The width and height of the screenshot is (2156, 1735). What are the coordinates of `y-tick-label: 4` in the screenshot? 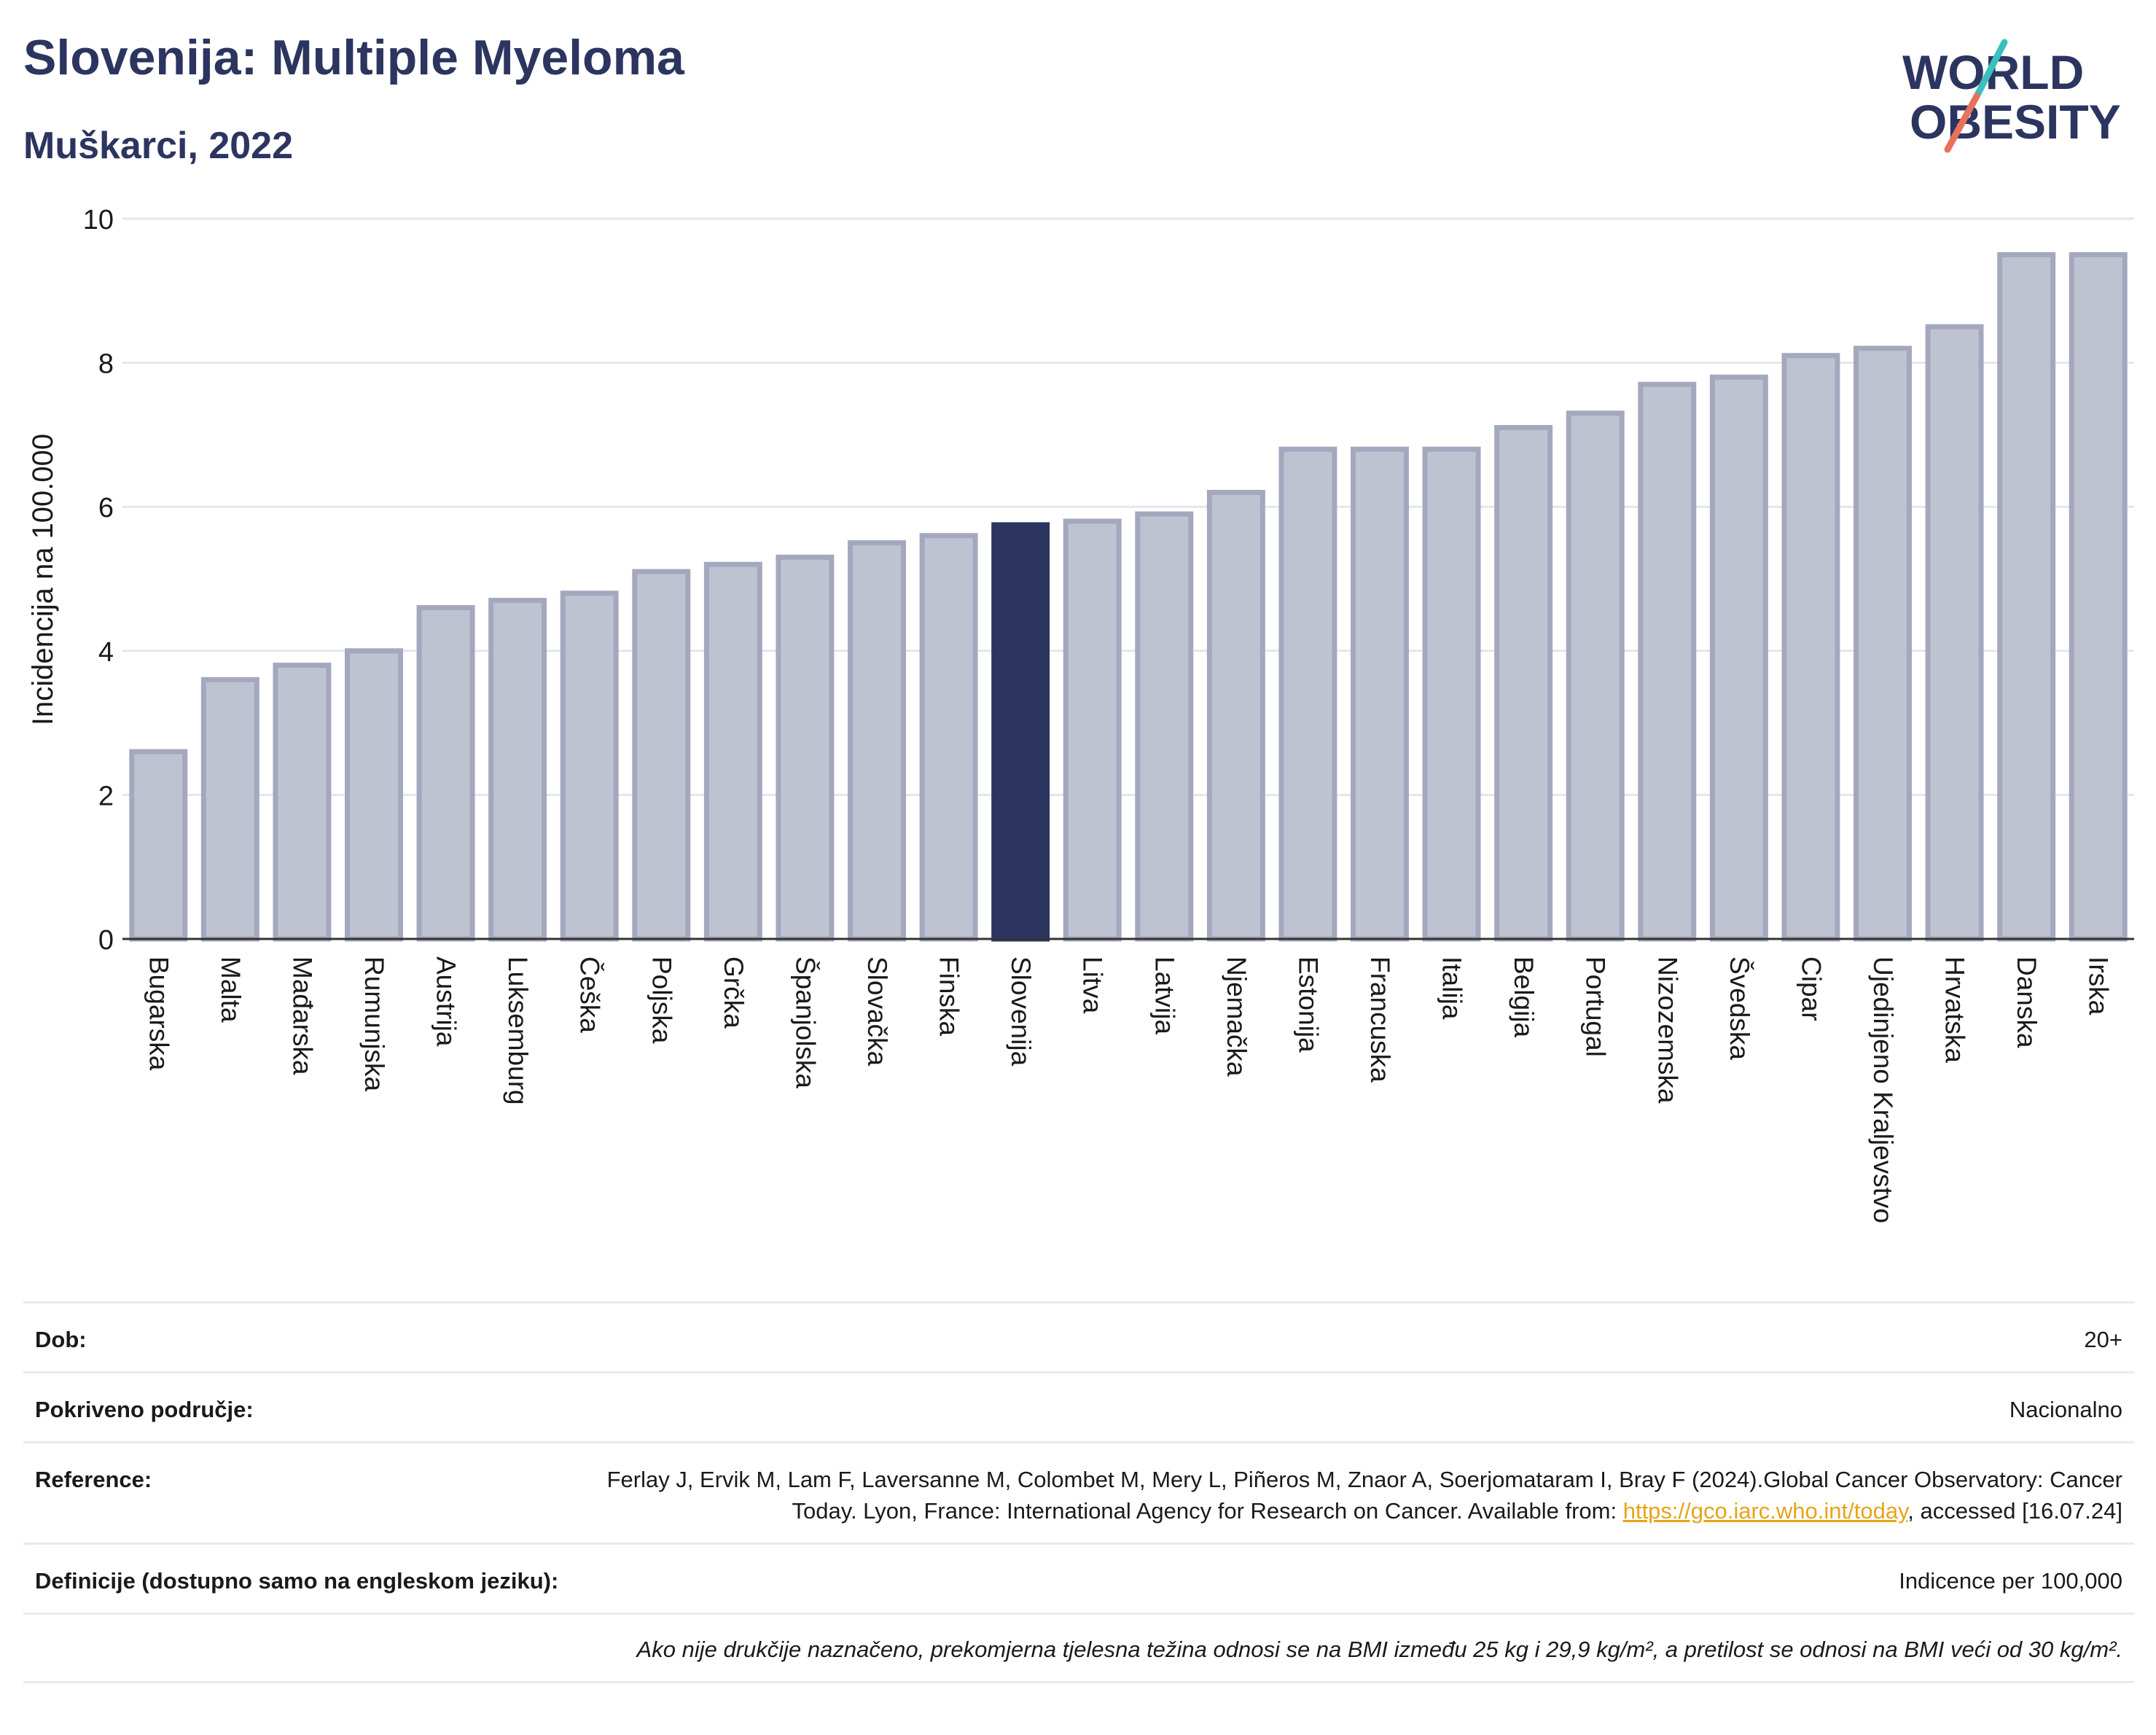 It's located at (106, 652).